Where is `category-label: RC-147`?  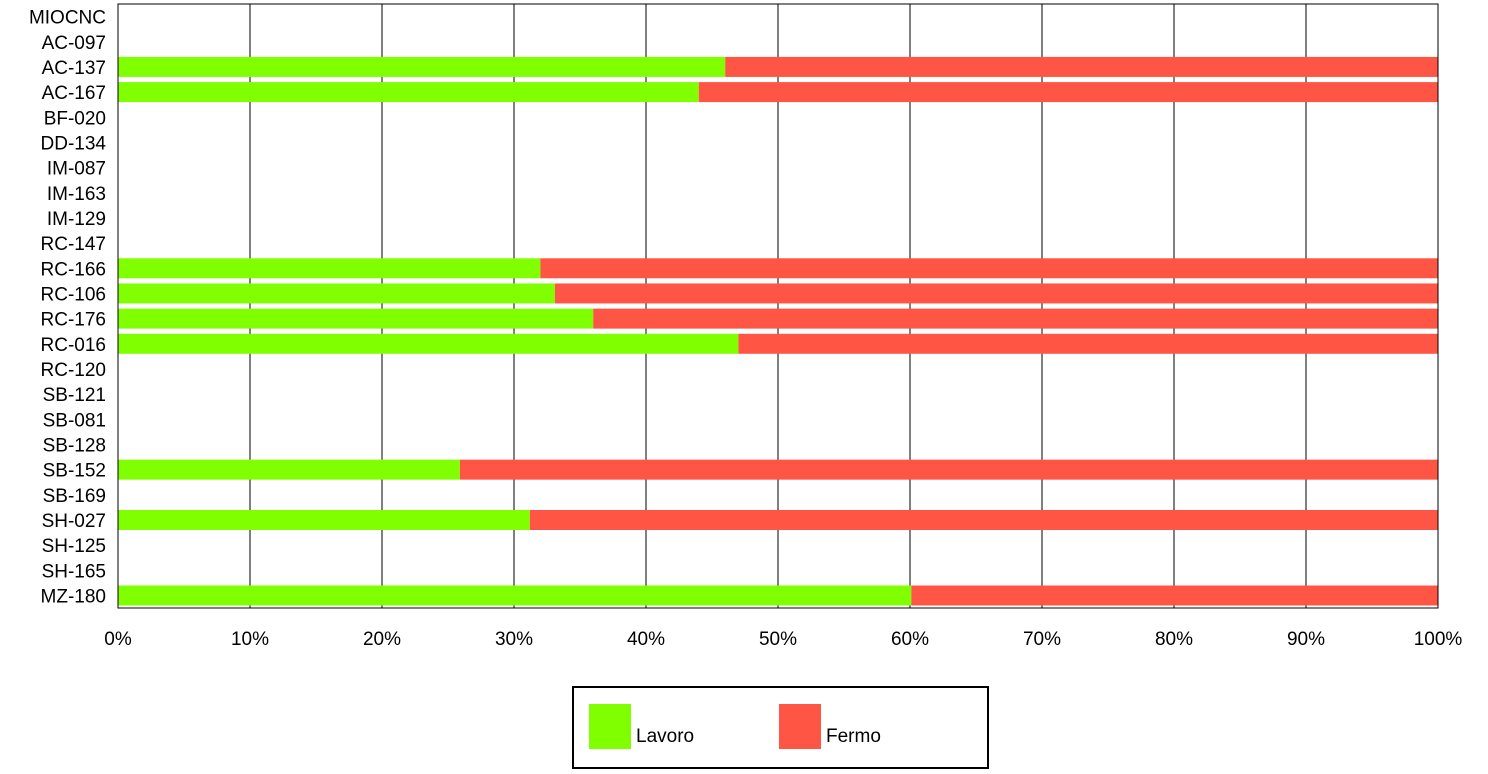
category-label: RC-147 is located at coordinates (73, 244).